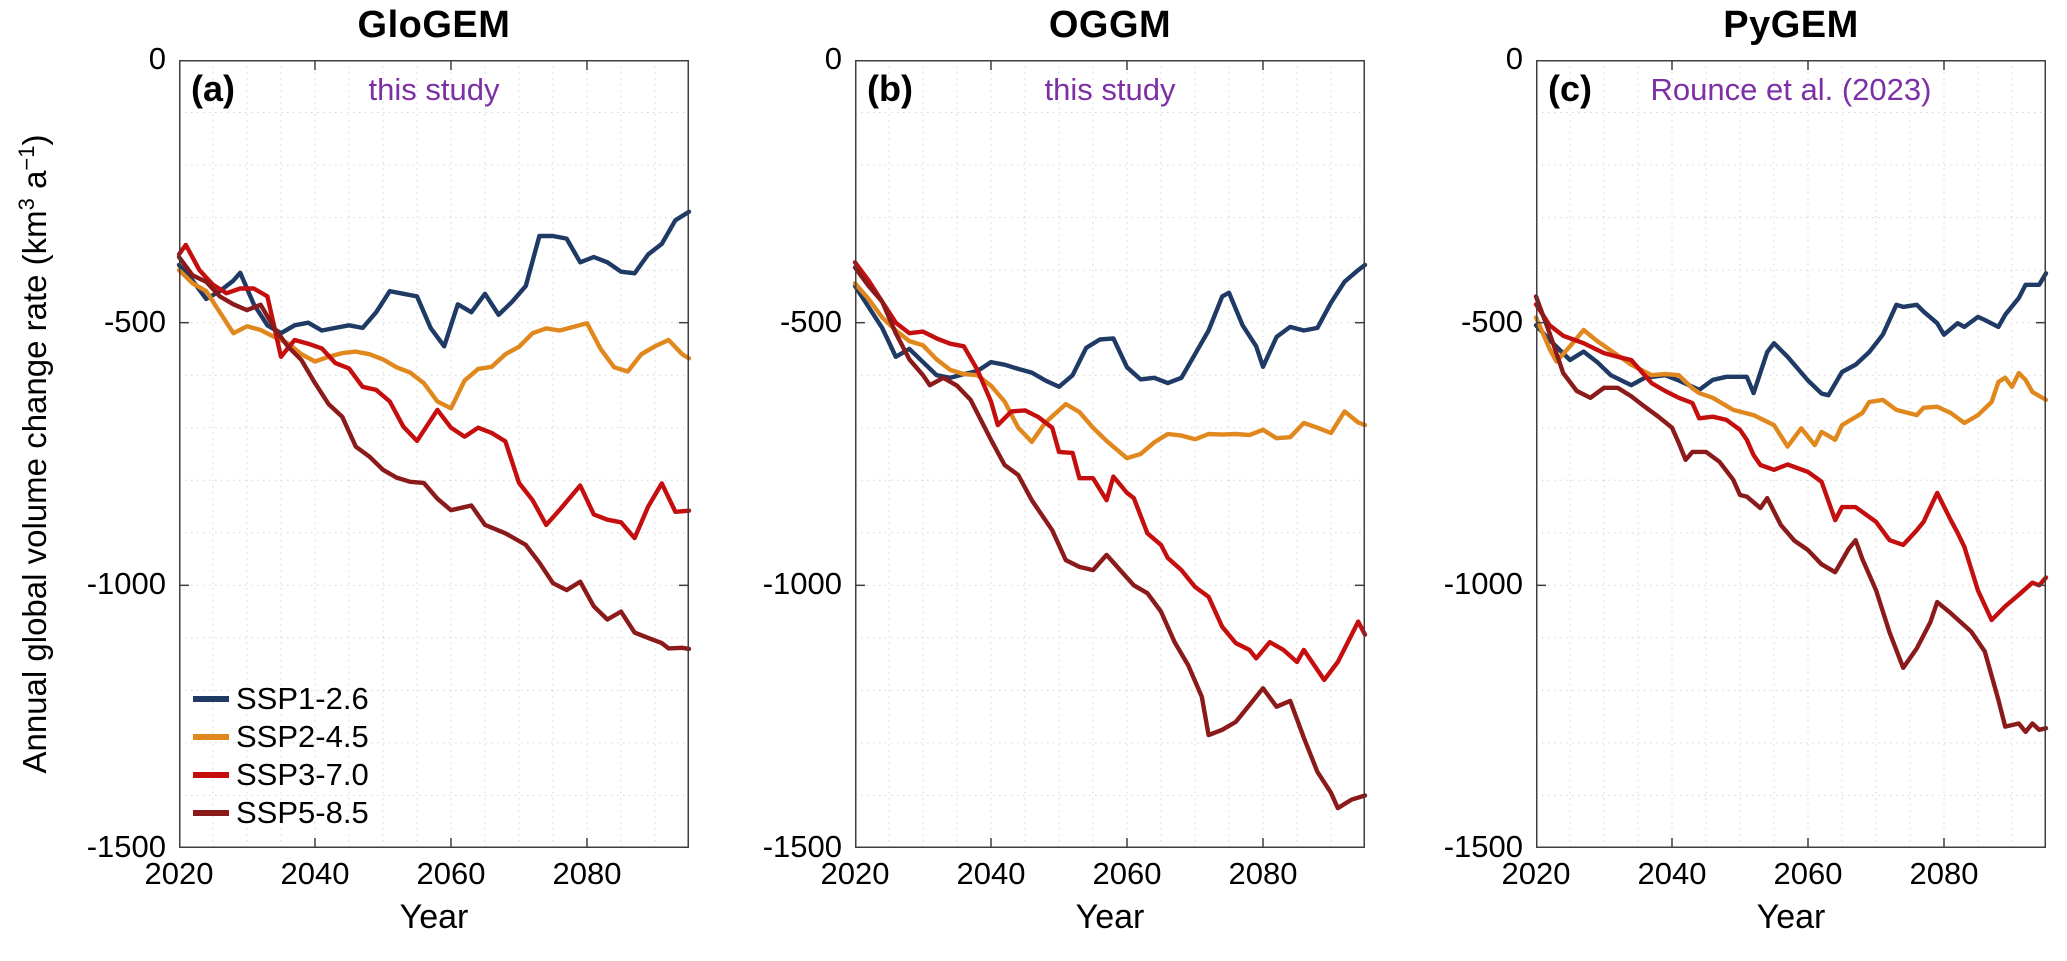 The width and height of the screenshot is (2067, 961). I want to click on panel-annotation-c: Rounce et al. (2023), so click(1791, 89).